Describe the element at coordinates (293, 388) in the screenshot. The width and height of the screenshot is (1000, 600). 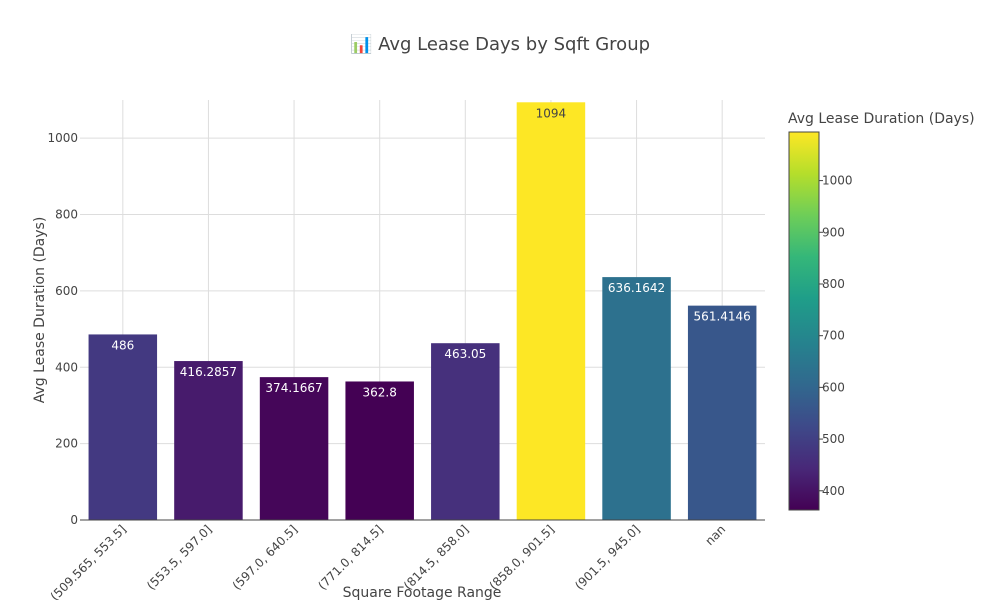
I see `bar-value-label: 374.1667` at that location.